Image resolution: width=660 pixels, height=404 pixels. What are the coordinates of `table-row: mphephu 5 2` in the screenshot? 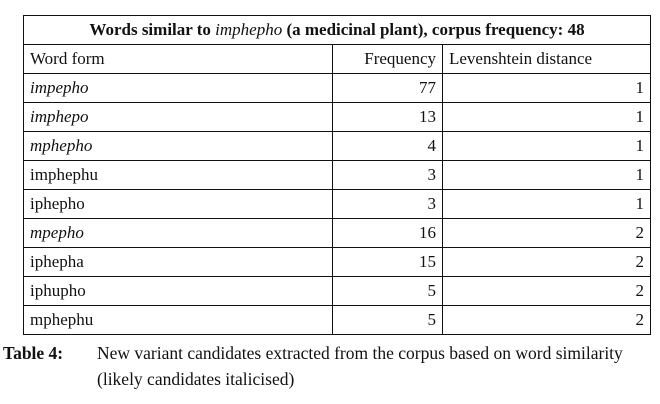 It's located at (337, 320).